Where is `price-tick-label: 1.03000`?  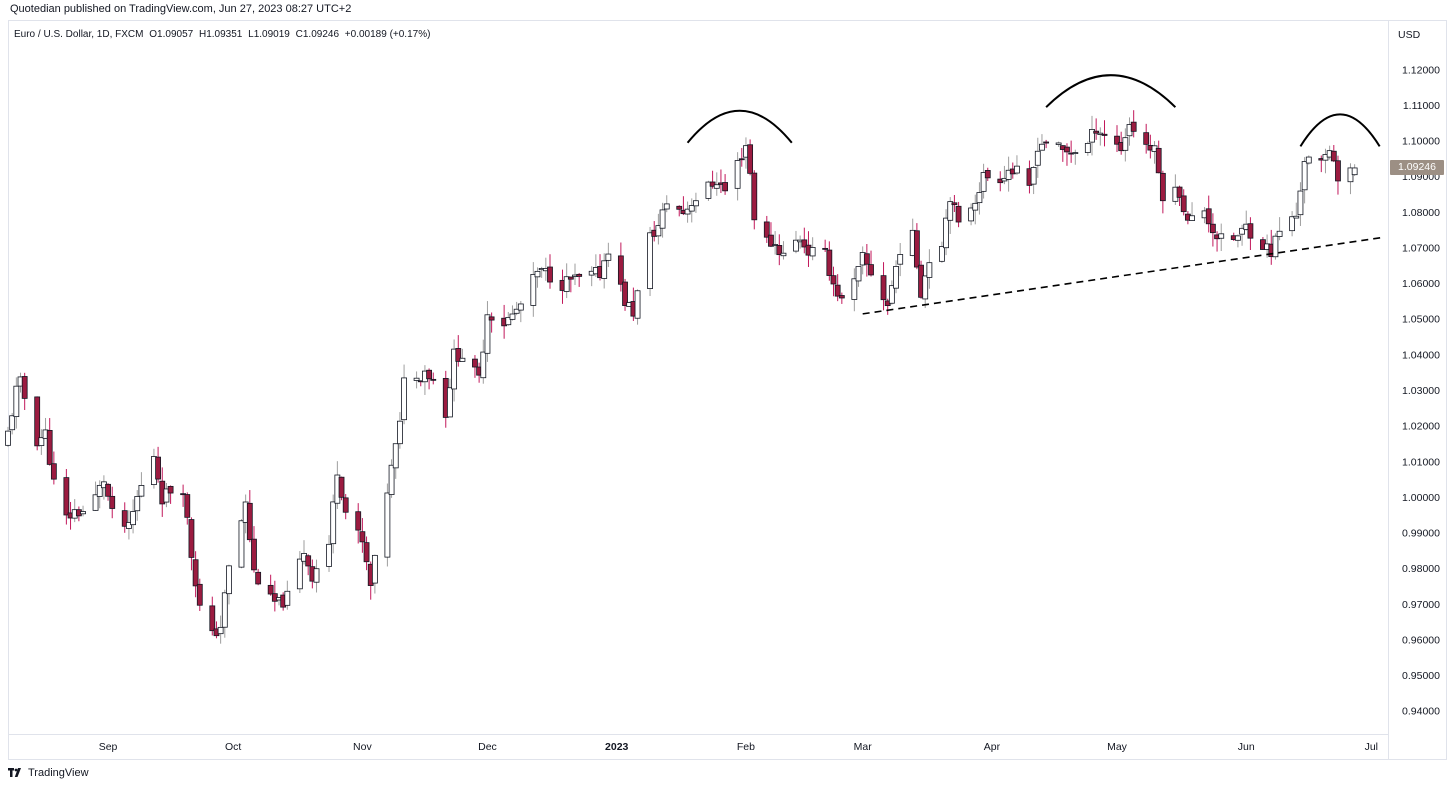
price-tick-label: 1.03000 is located at coordinates (1421, 391).